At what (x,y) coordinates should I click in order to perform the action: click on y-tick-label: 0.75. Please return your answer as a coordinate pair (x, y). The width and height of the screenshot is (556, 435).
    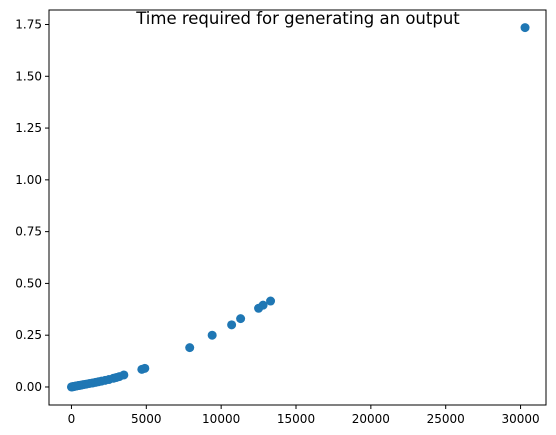
    Looking at the image, I should click on (28, 232).